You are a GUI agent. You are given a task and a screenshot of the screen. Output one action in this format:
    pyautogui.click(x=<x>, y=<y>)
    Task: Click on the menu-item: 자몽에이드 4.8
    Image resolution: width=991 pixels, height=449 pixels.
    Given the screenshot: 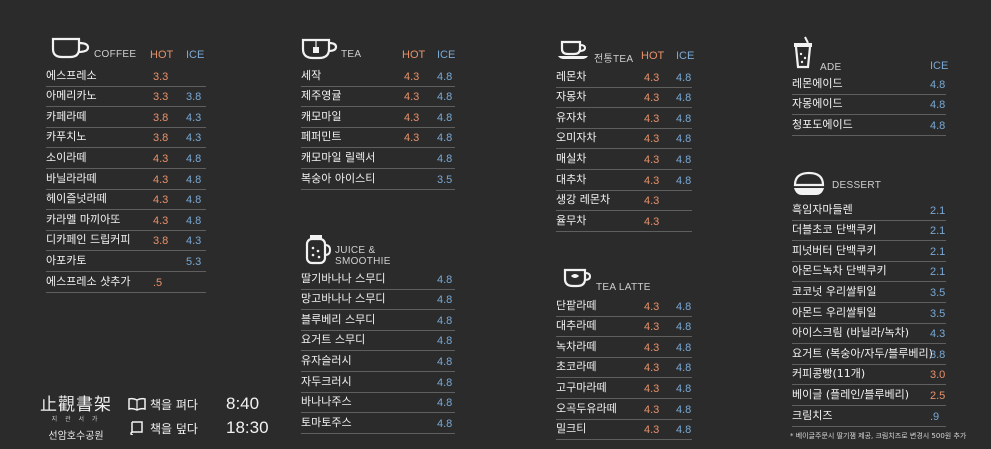 What is the action you would take?
    pyautogui.click(x=869, y=105)
    